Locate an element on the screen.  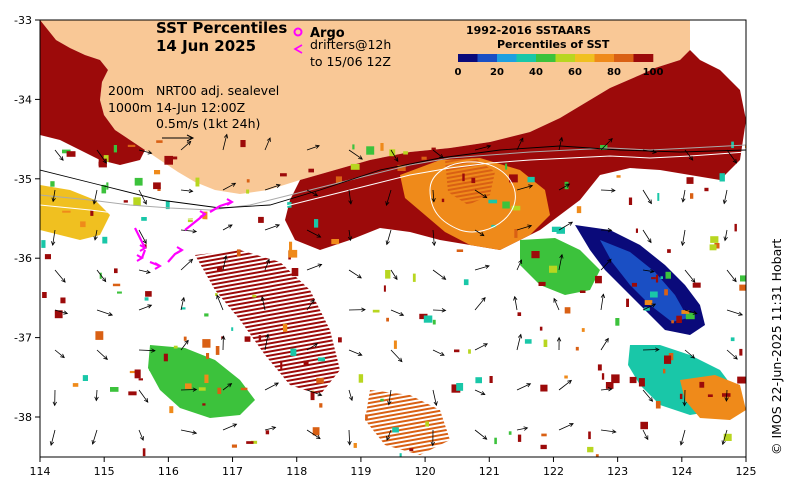
scale-label: 0.5m/s (1kt 24h) is located at coordinates (208, 123).